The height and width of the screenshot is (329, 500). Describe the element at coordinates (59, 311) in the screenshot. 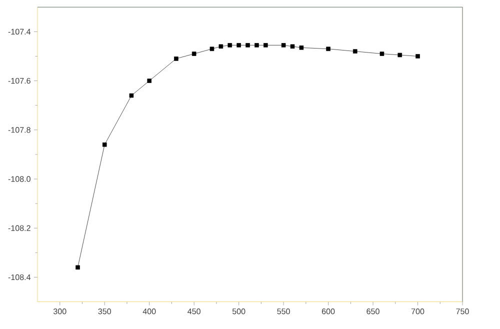

I see `x-tick-label: 300` at that location.